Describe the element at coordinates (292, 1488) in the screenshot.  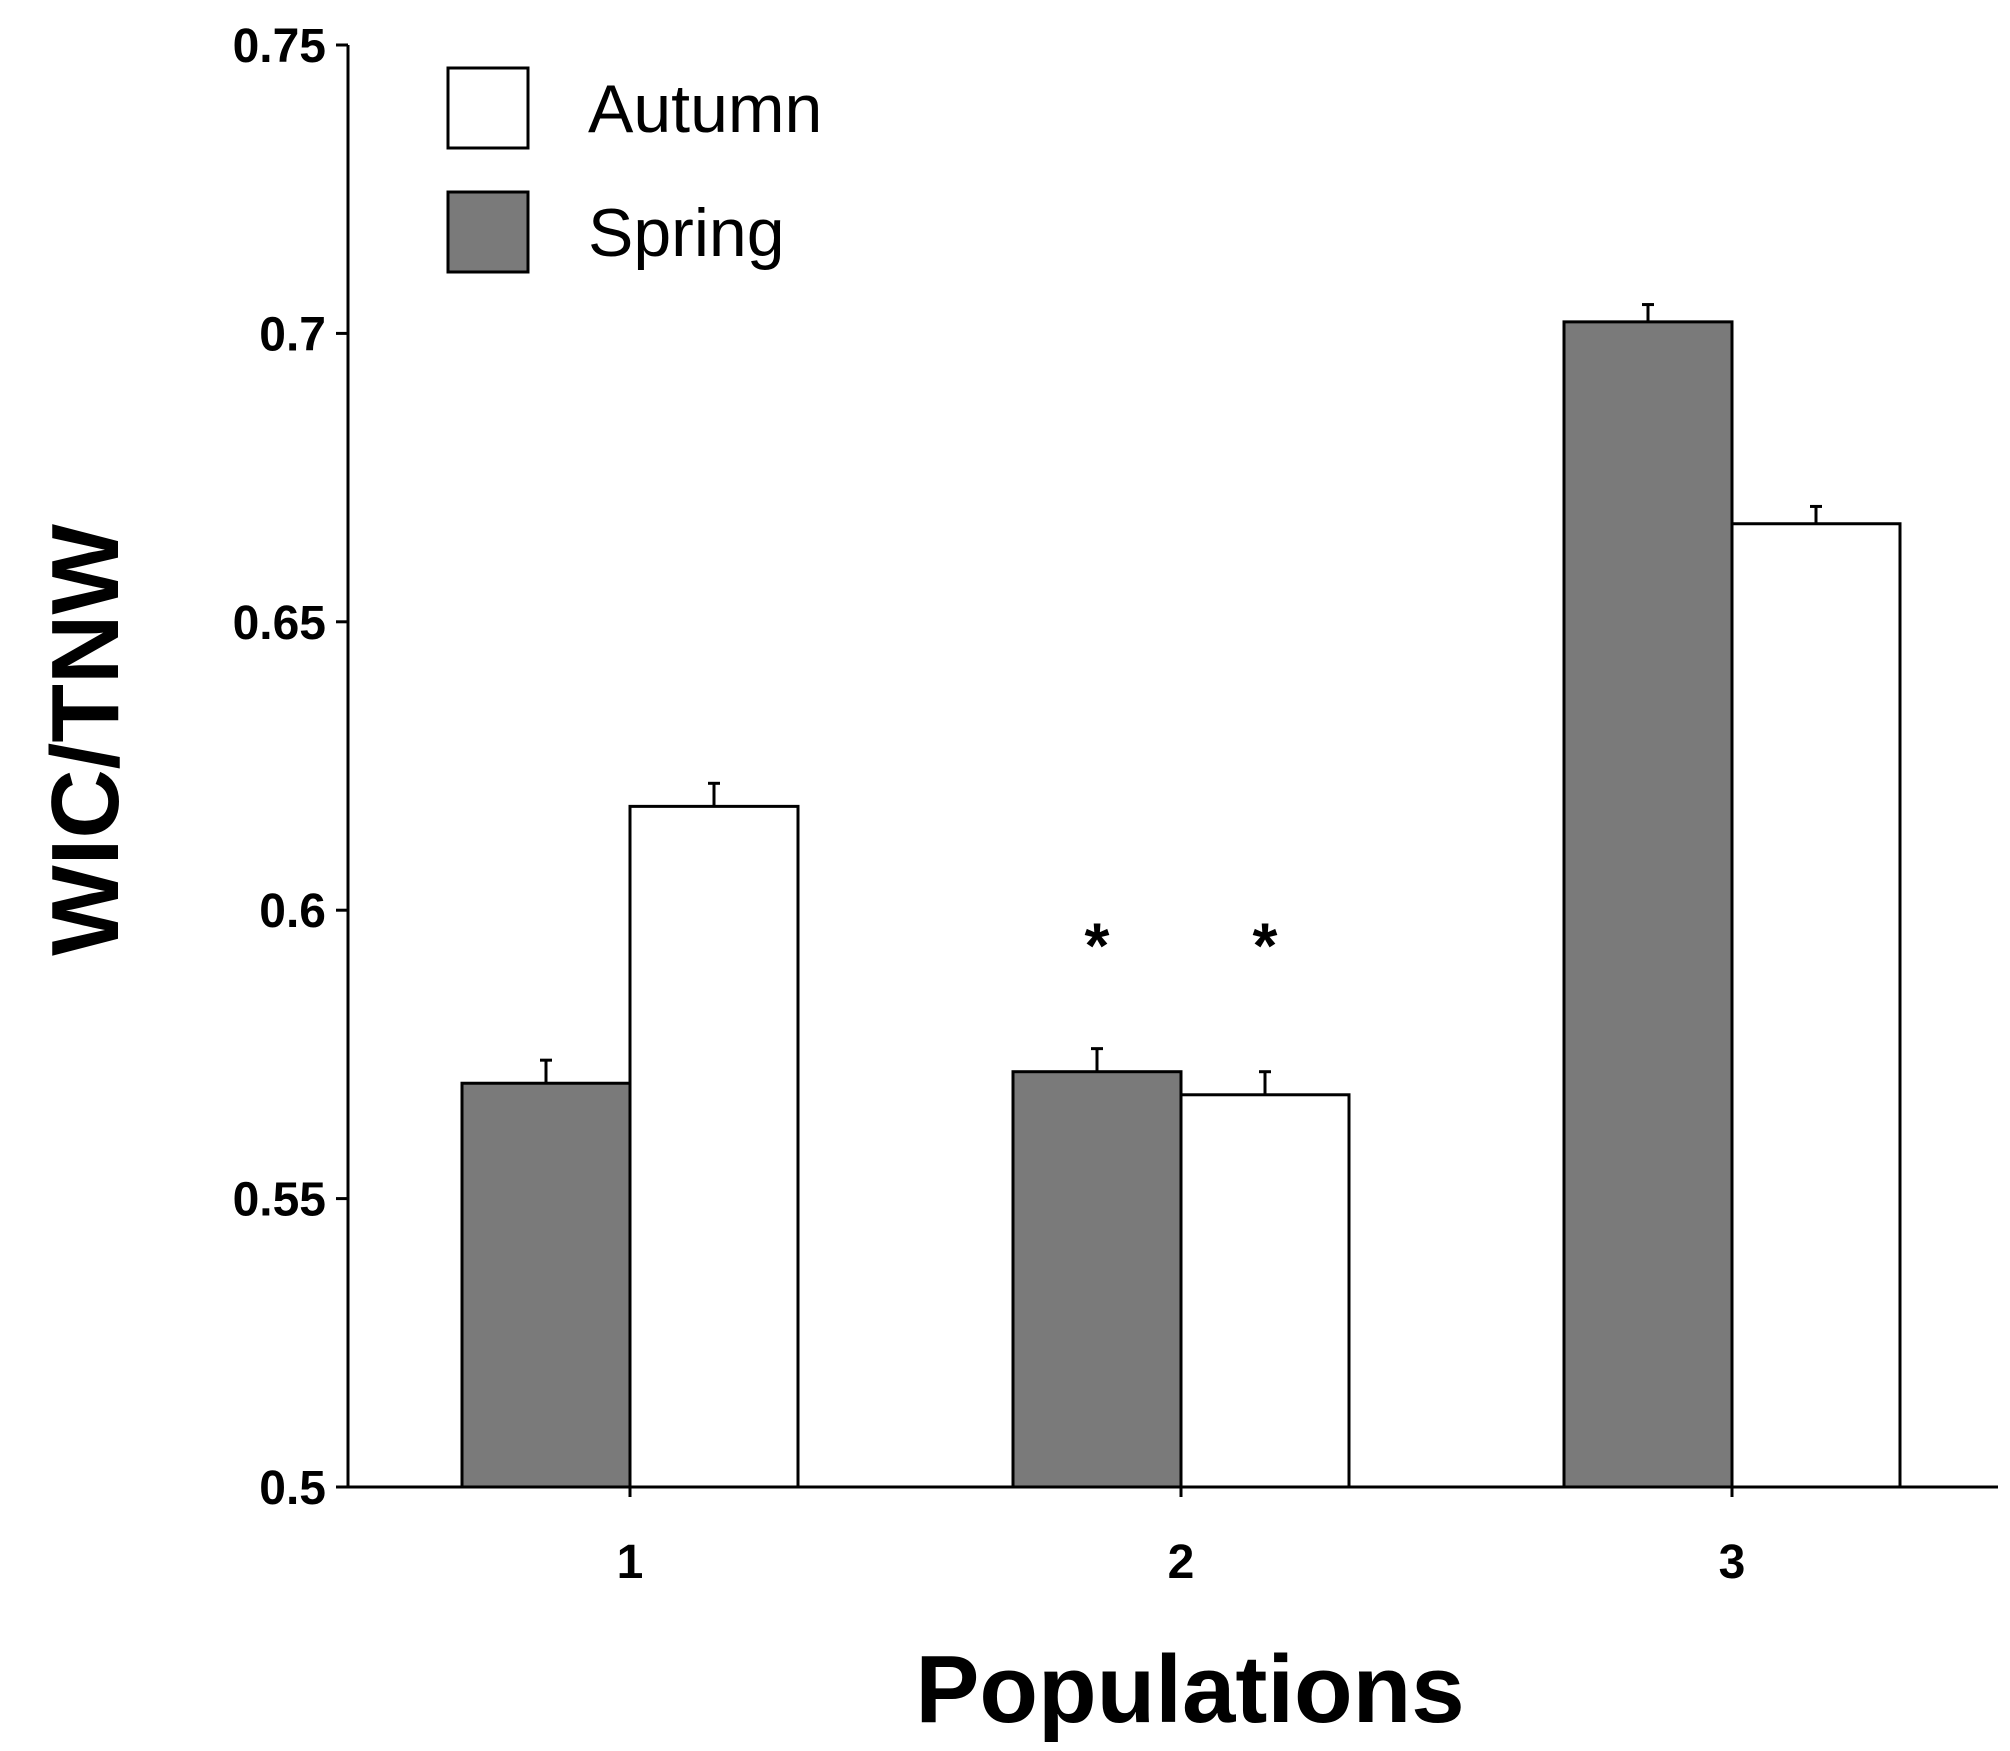
I see `y-tick-label: 0.5` at that location.